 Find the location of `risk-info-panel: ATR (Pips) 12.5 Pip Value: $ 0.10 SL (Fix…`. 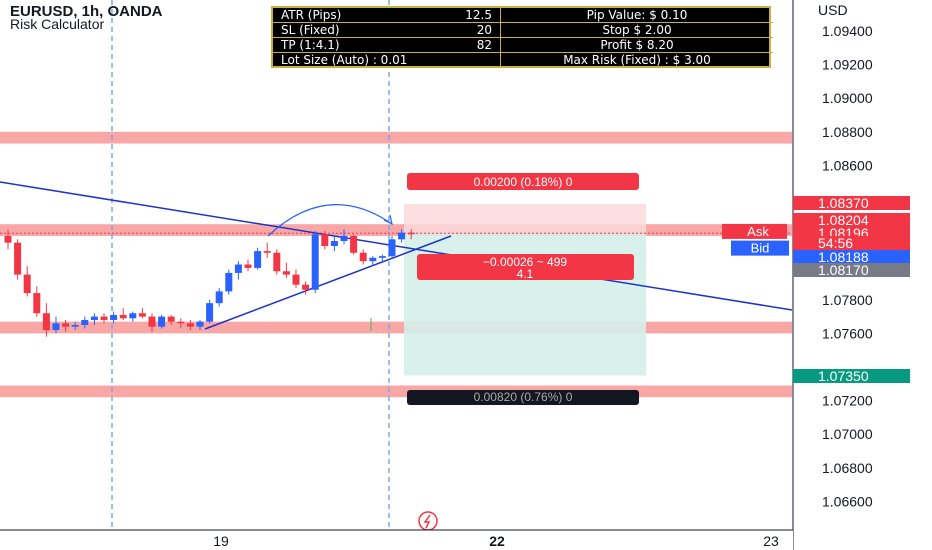

risk-info-panel: ATR (Pips) 12.5 Pip Value: $ 0.10 SL (Fix… is located at coordinates (522, 37).